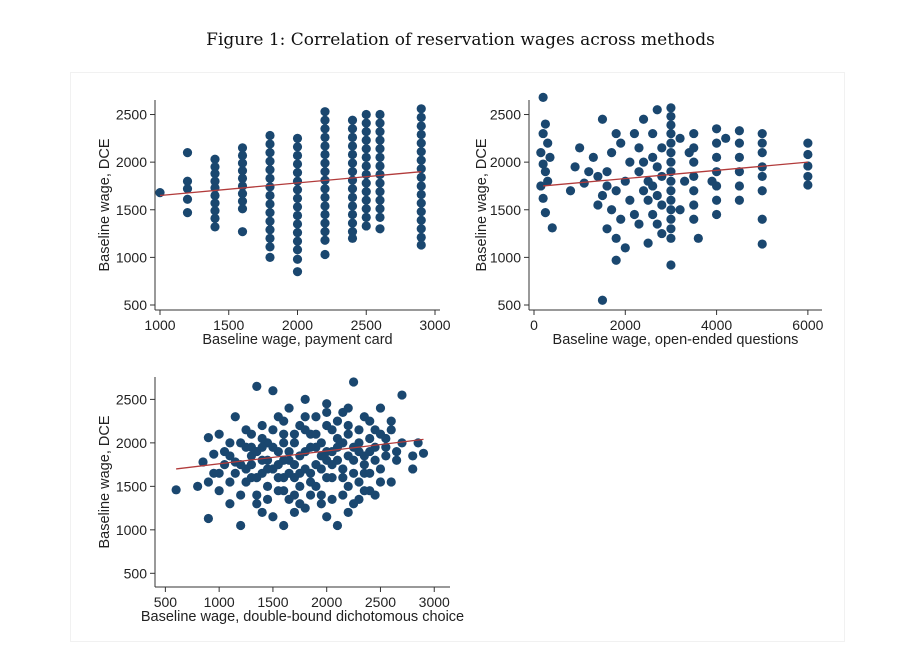 Image resolution: width=921 pixels, height=647 pixels. What do you see at coordinates (228, 325) in the screenshot?
I see `x-tick-label: 1500` at bounding box center [228, 325].